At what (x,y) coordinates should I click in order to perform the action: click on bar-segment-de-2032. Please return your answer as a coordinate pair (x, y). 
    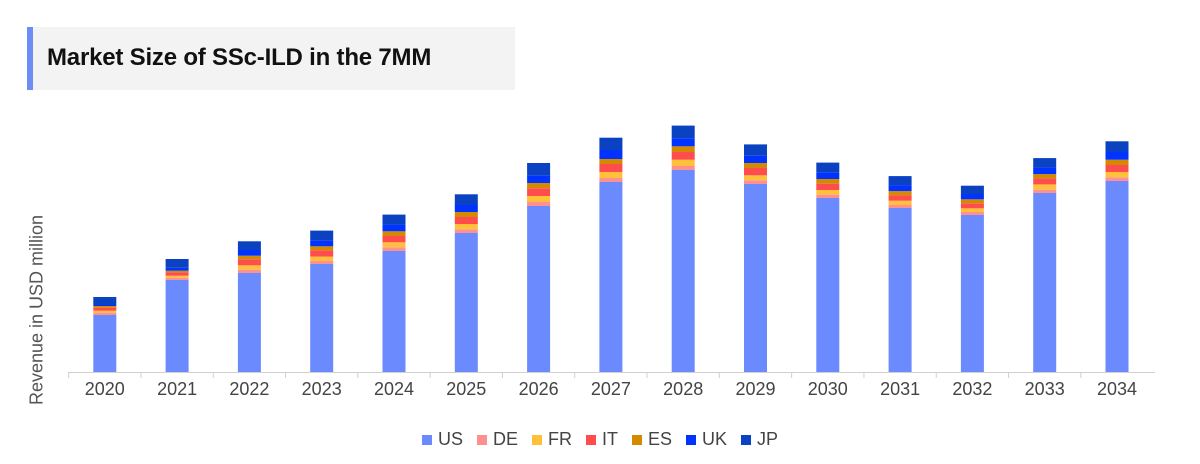
    Looking at the image, I should click on (972, 213).